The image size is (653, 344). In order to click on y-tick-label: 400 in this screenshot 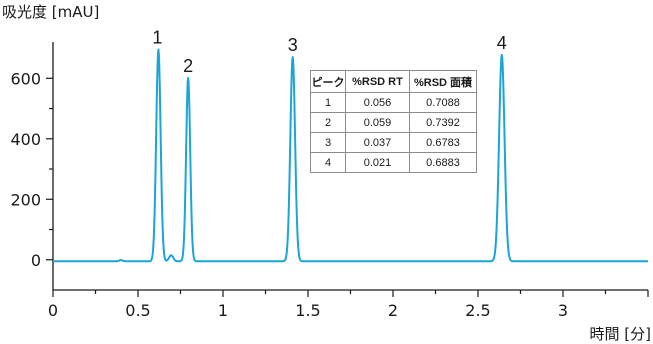, I will do `click(25, 139)`.